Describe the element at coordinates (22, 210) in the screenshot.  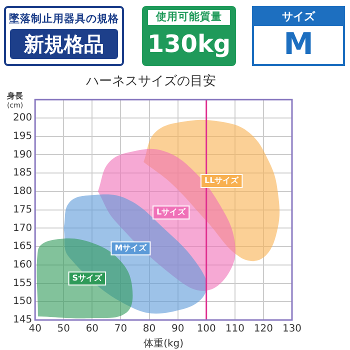
I see `y-tick-label: 175` at that location.